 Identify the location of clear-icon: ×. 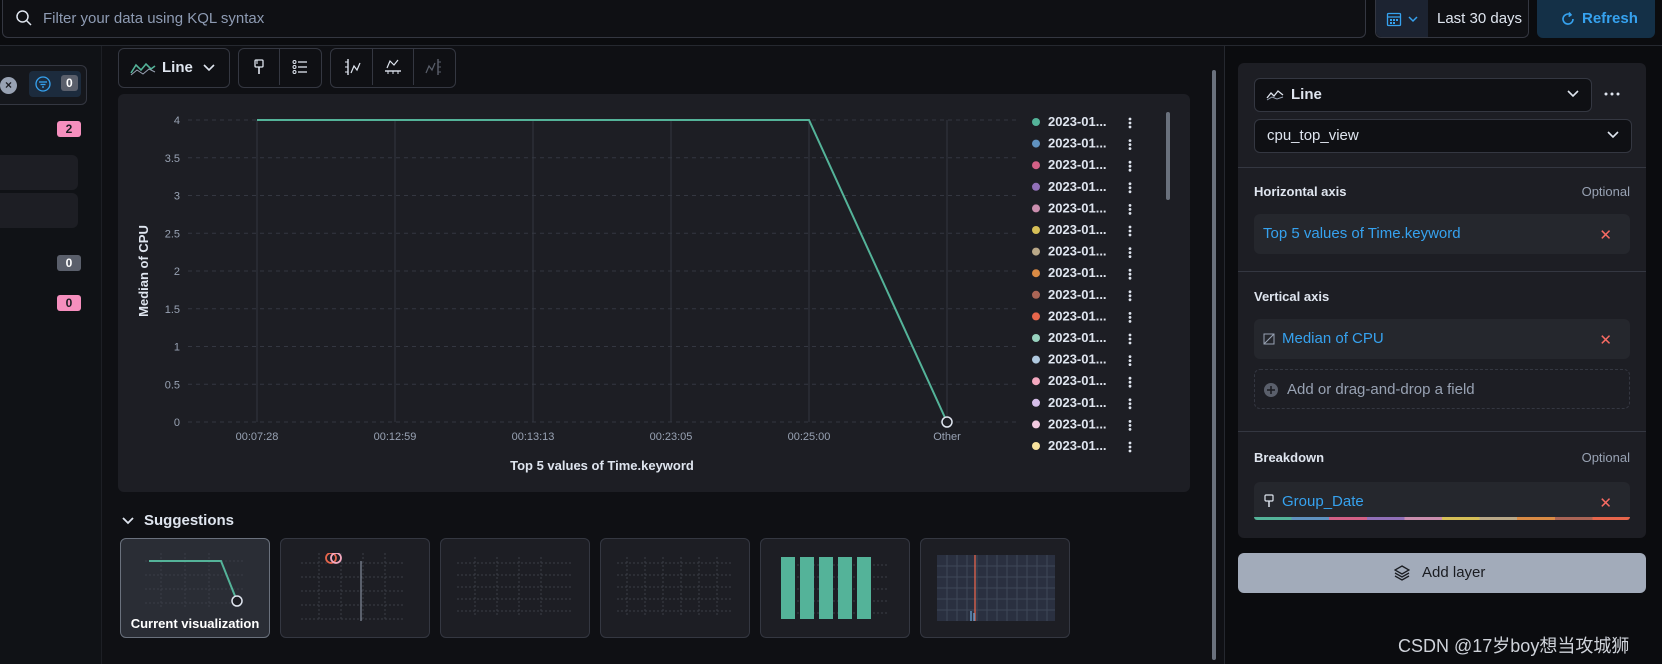
(8, 85).